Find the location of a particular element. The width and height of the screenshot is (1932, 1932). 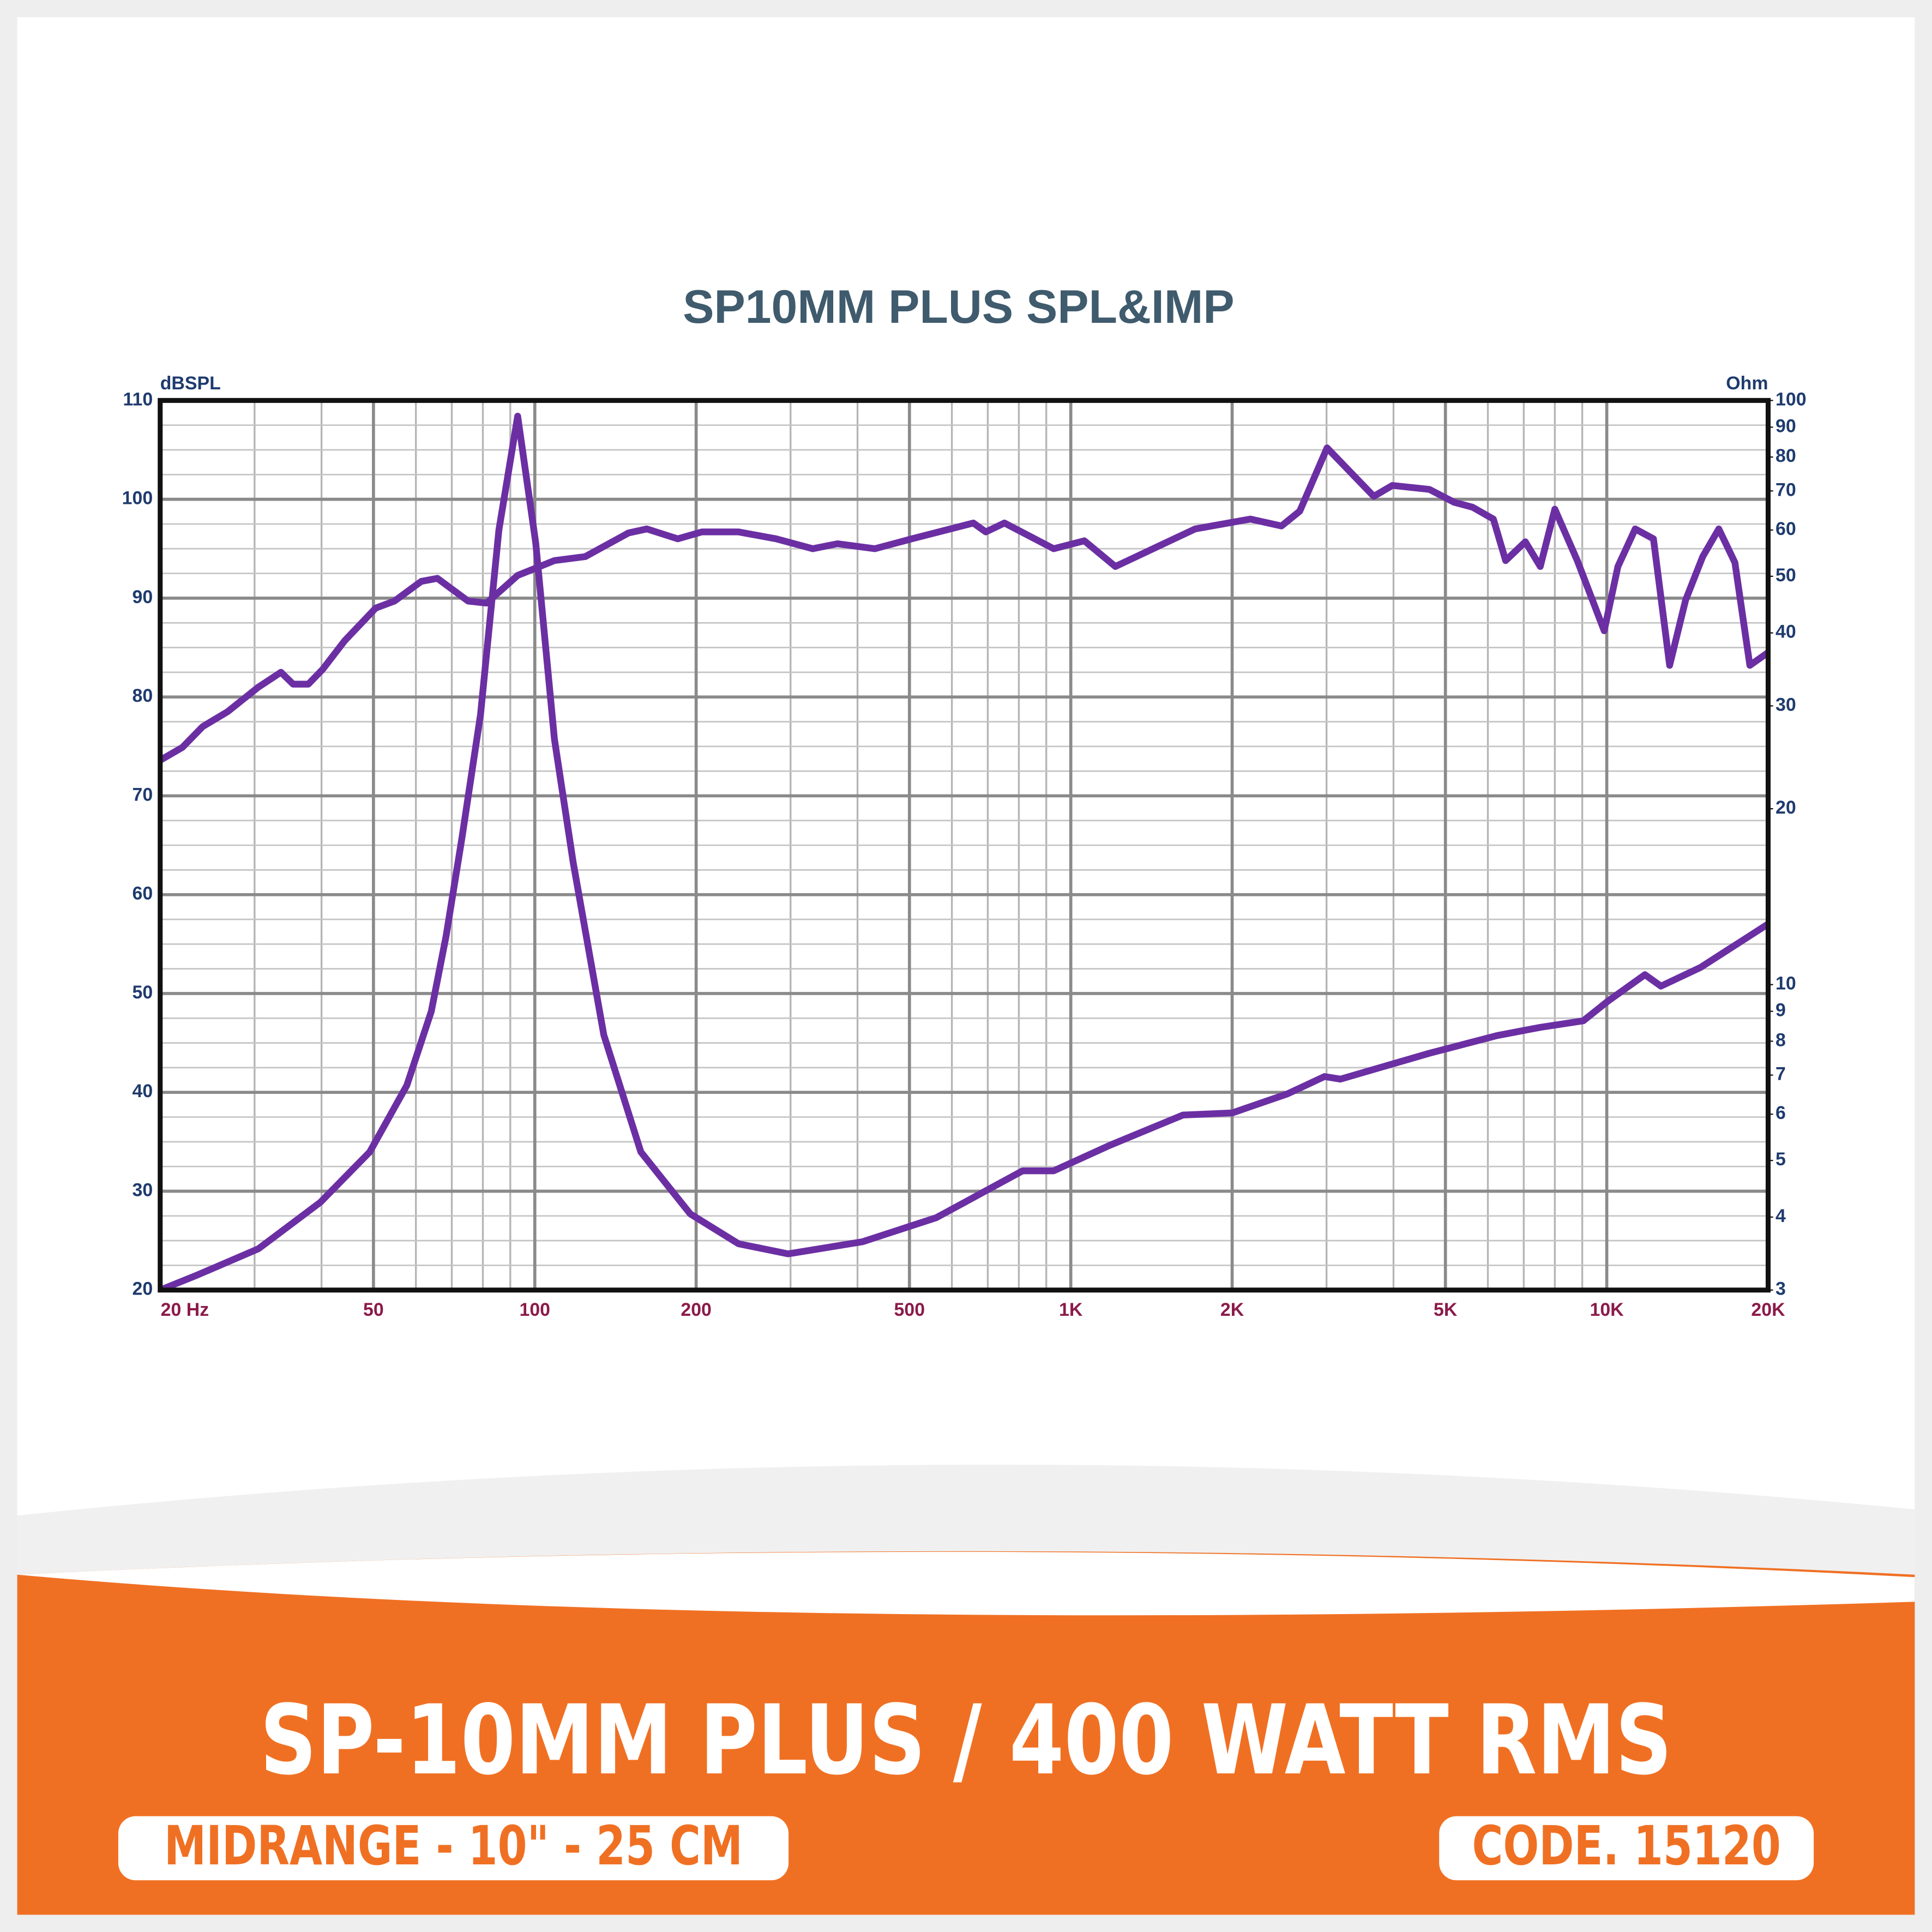

right-tag: CODE. 15120 is located at coordinates (1626, 1845).